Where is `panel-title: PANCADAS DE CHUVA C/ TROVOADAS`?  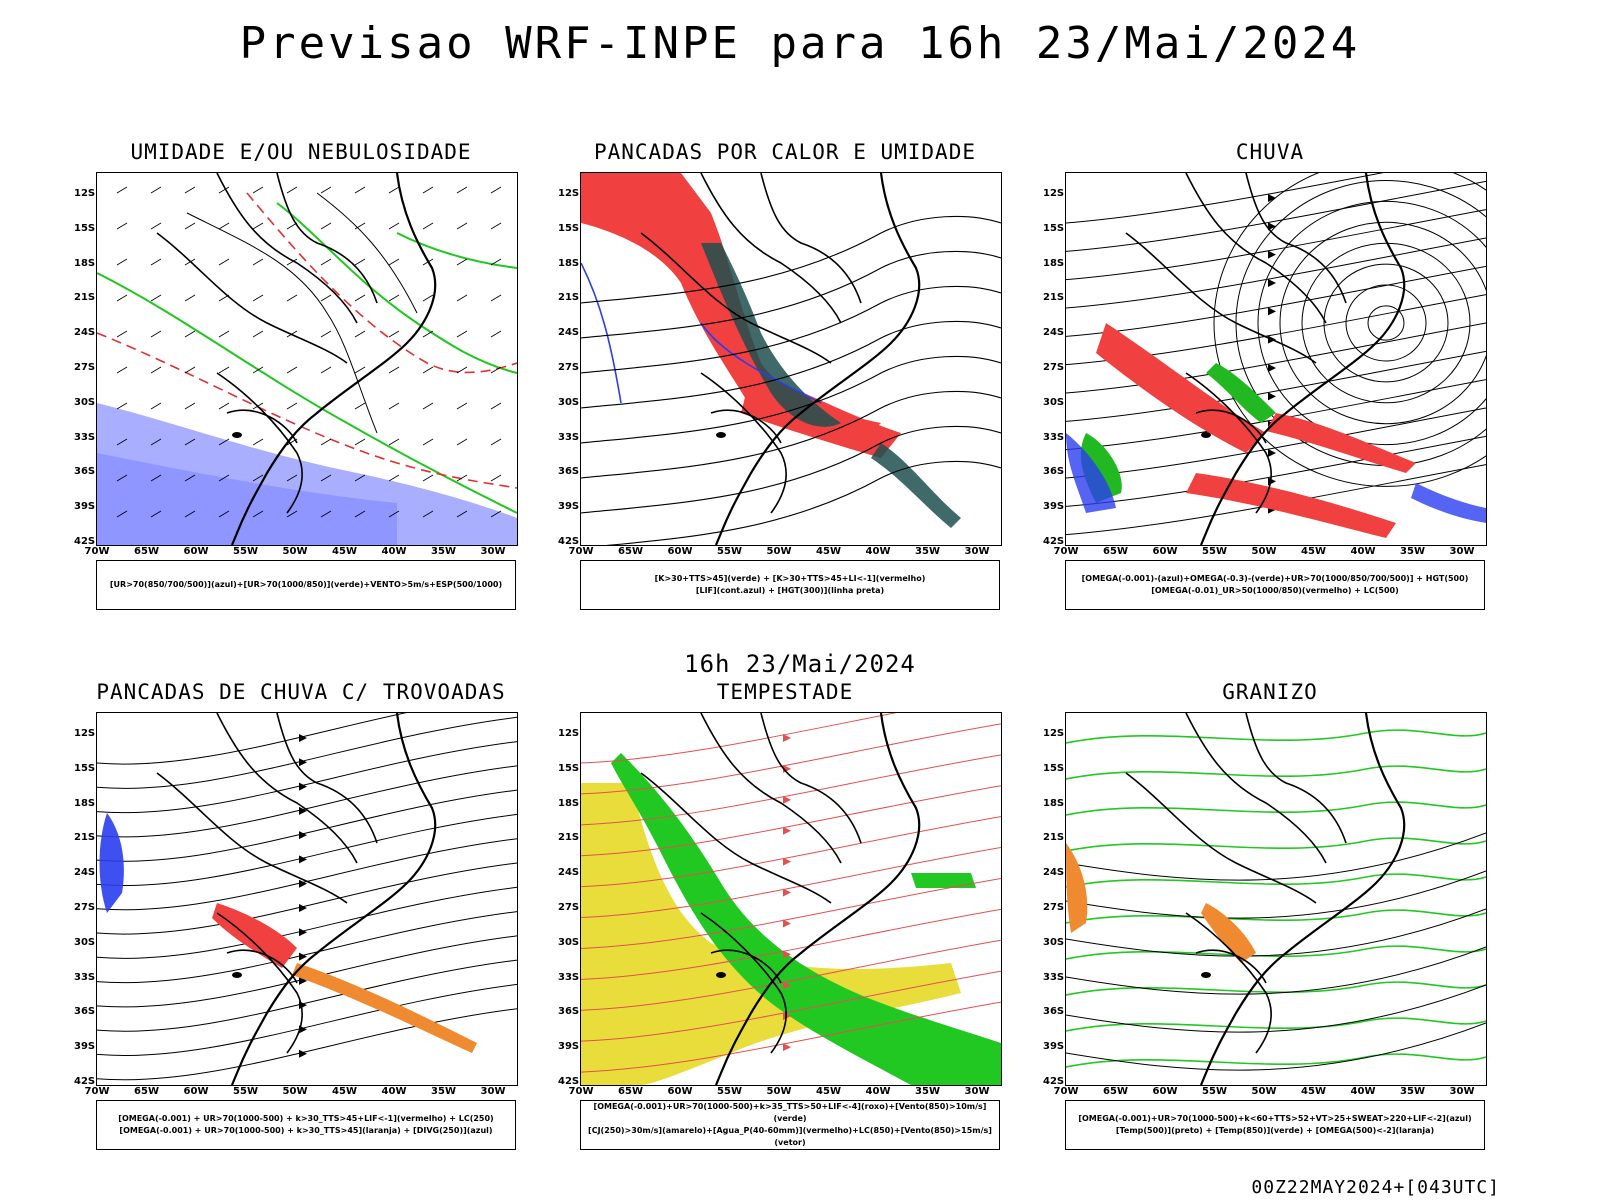 panel-title: PANCADAS DE CHUVA C/ TROVOADAS is located at coordinates (301, 692).